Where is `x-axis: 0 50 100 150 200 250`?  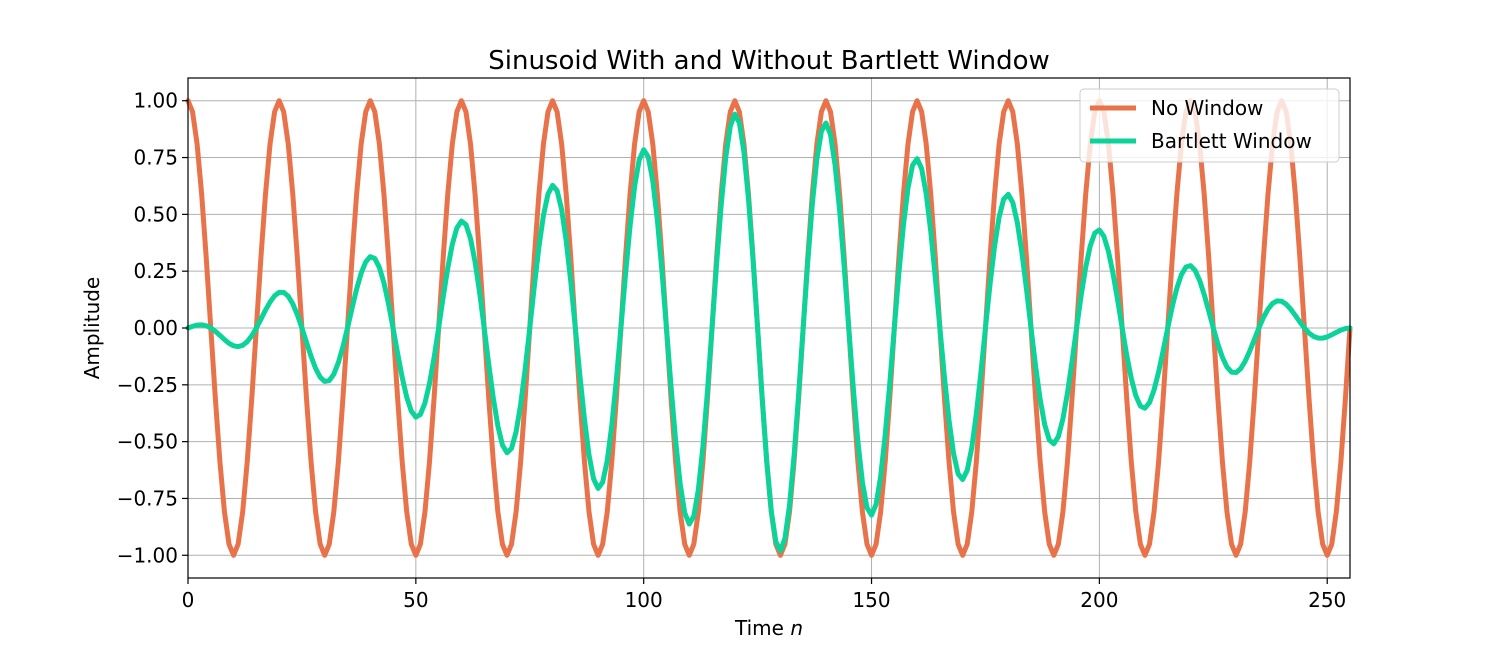 x-axis: 0 50 100 150 200 250 is located at coordinates (764, 595).